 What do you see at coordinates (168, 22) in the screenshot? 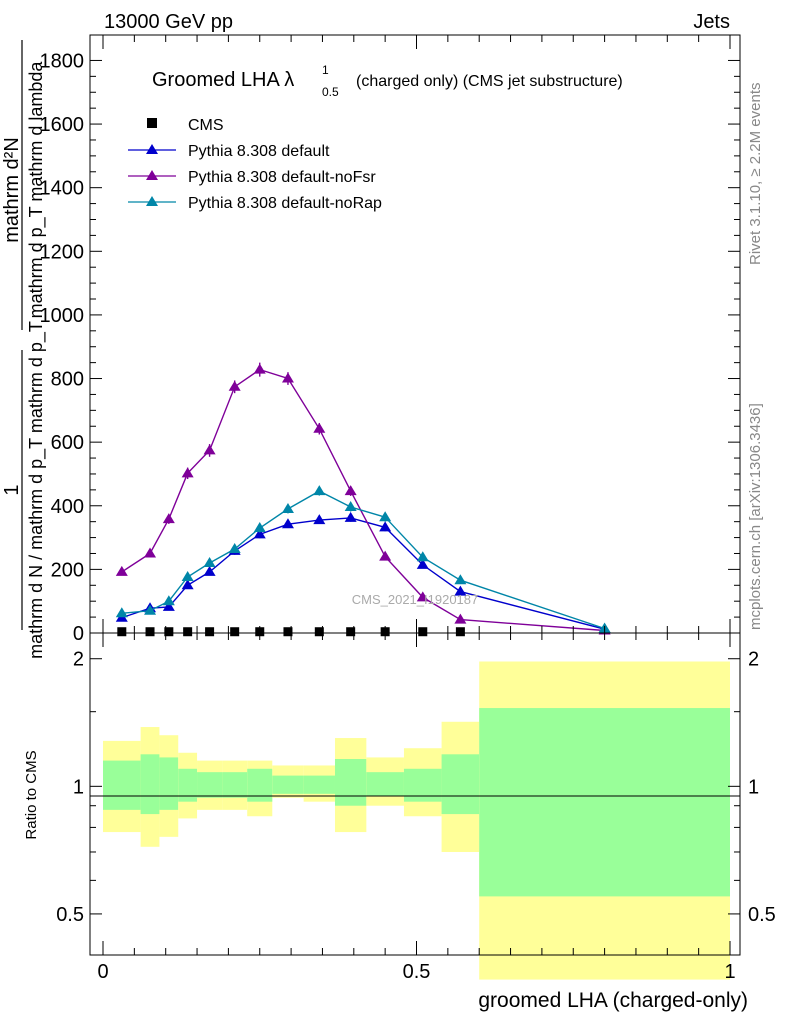
I see `header-left: 13000 GeV pp` at bounding box center [168, 22].